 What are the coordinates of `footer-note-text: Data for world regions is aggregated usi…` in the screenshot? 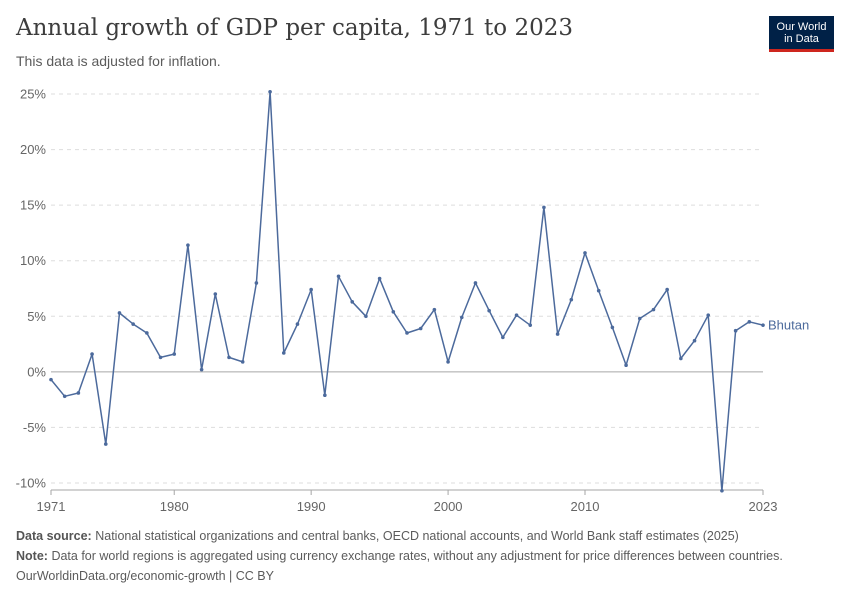 It's located at (417, 556).